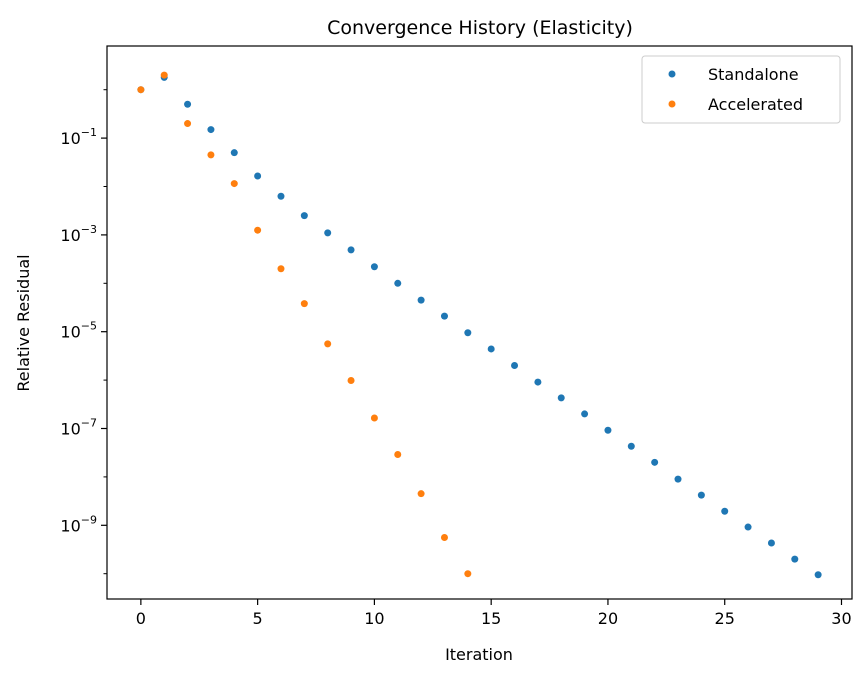 This screenshot has width=868, height=678. Describe the element at coordinates (672, 74) in the screenshot. I see `legend-marker-standalone` at that location.